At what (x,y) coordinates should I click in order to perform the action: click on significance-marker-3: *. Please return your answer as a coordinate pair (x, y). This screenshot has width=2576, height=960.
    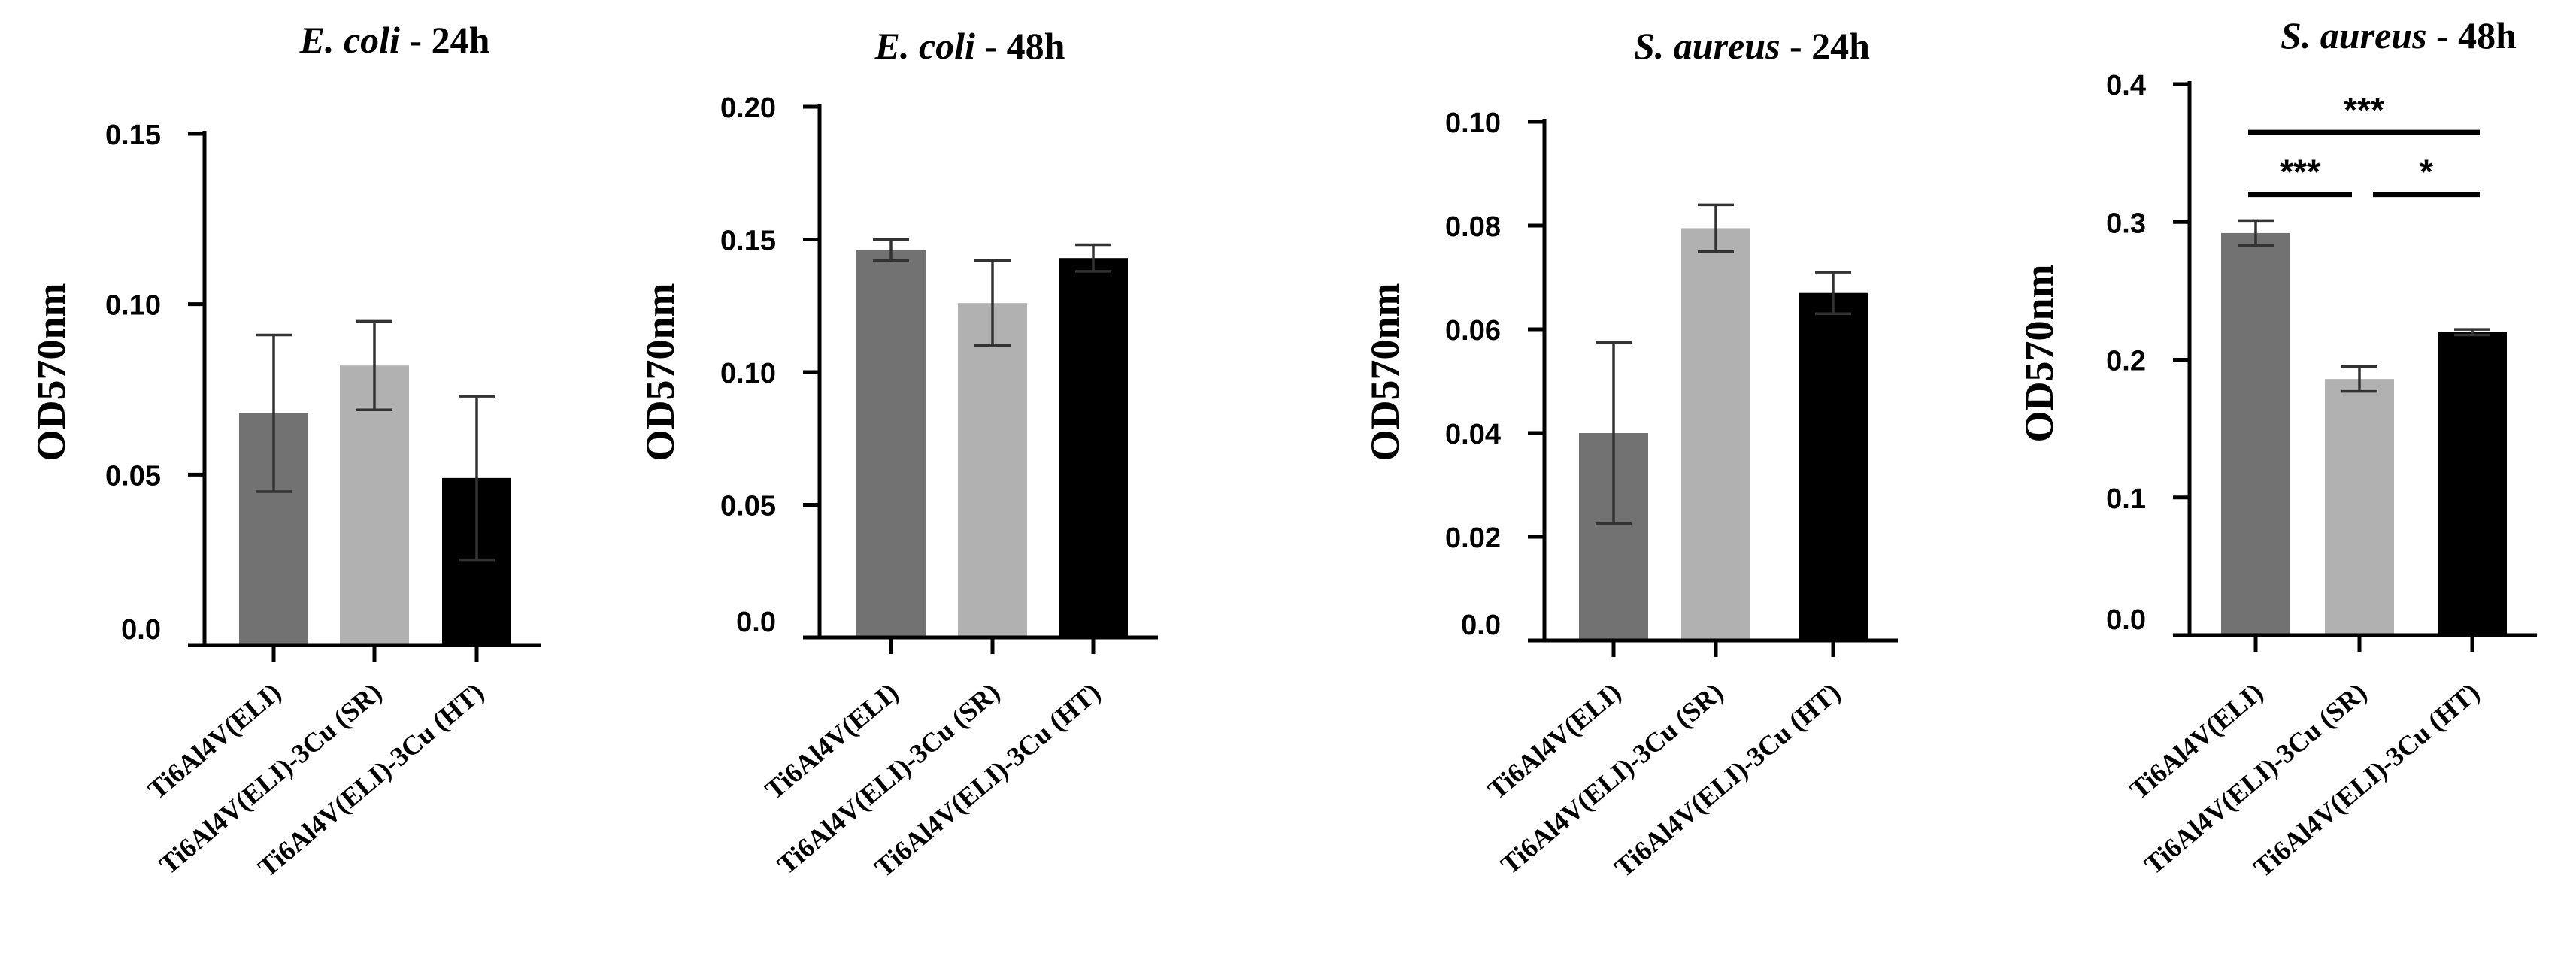
    Looking at the image, I should click on (2426, 176).